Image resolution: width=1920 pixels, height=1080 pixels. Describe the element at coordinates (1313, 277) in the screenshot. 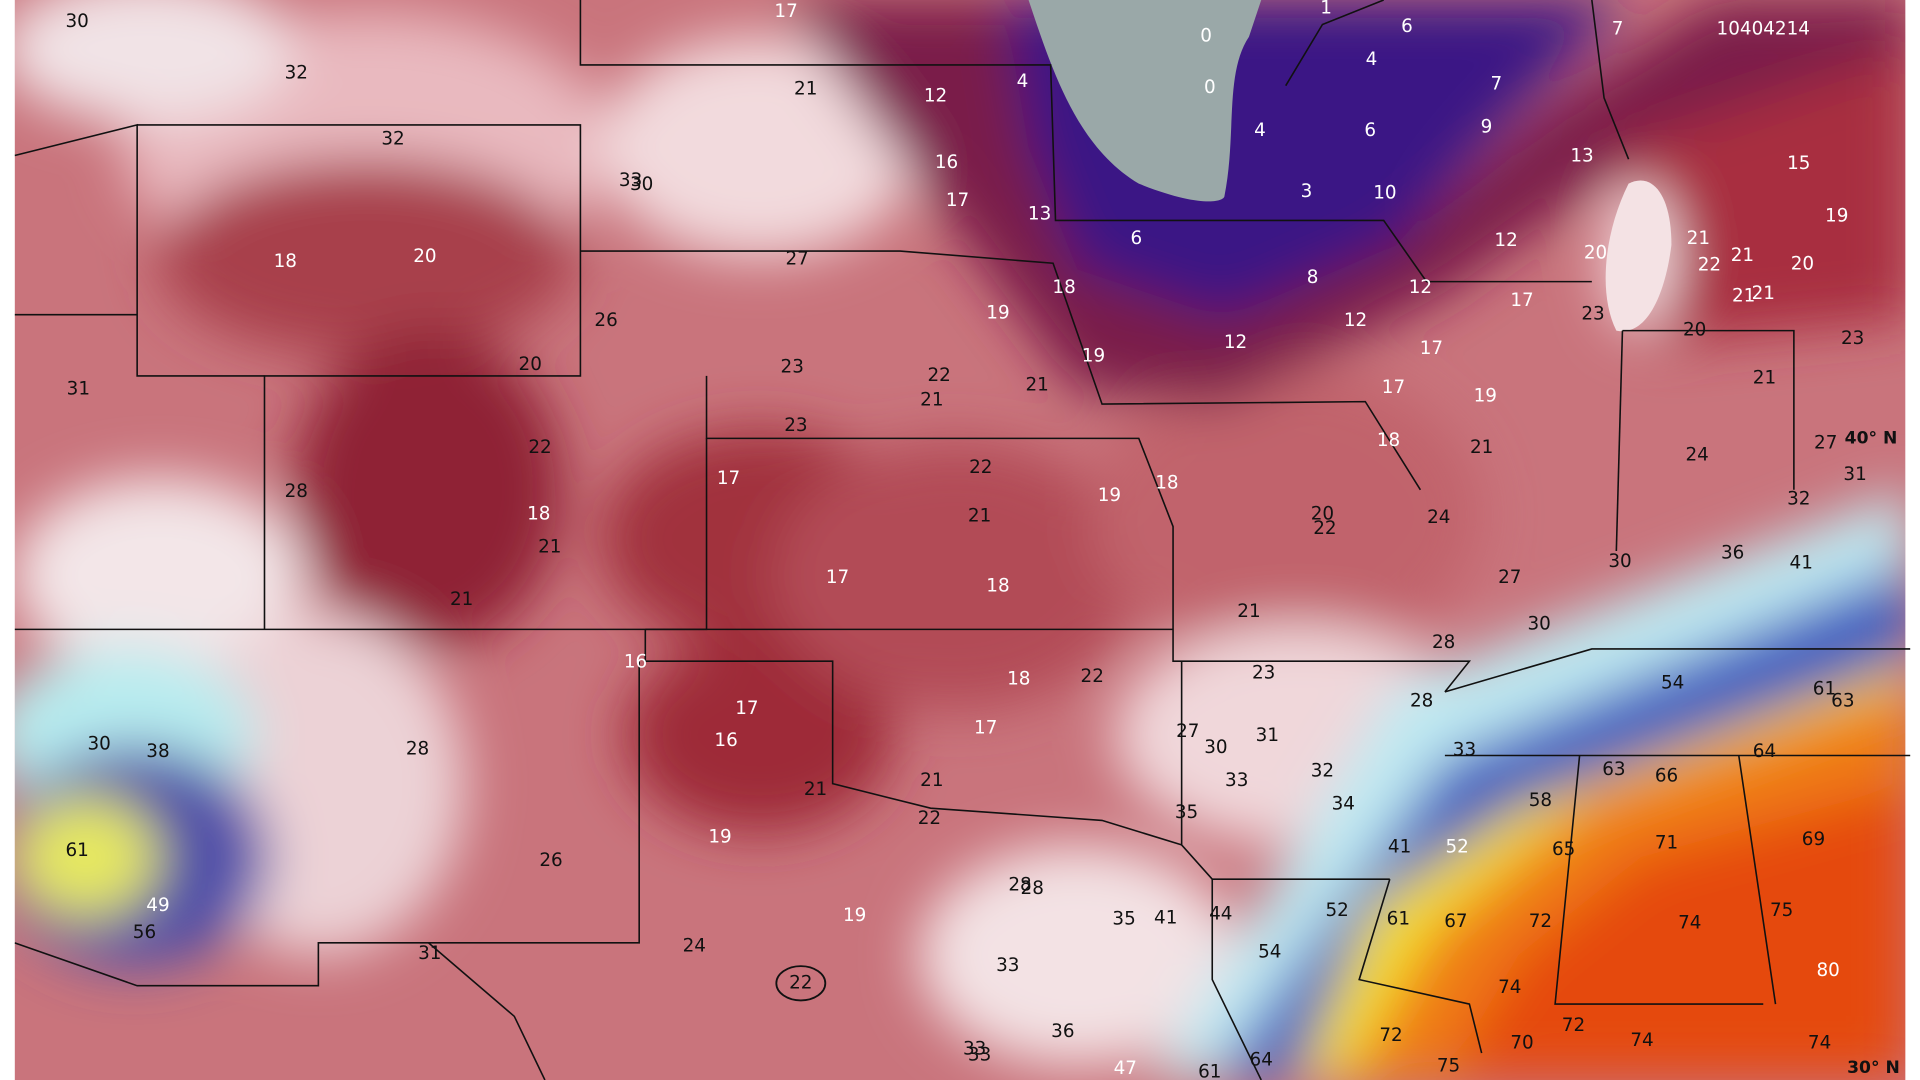

I see `temperature-label: 8` at that location.